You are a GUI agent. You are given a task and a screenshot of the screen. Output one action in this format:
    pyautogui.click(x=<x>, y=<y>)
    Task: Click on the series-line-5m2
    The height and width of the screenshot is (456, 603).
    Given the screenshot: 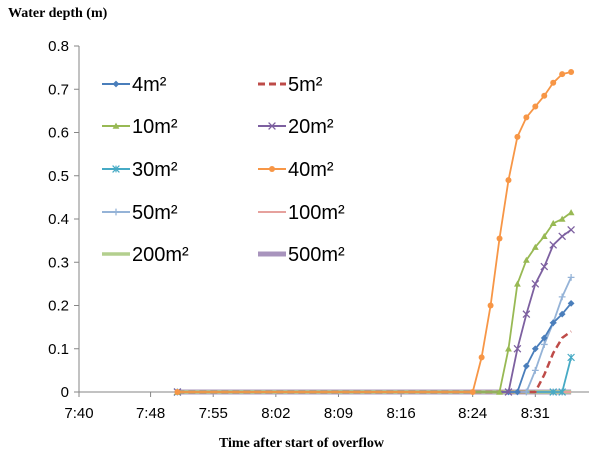 What is the action you would take?
    pyautogui.click(x=374, y=362)
    